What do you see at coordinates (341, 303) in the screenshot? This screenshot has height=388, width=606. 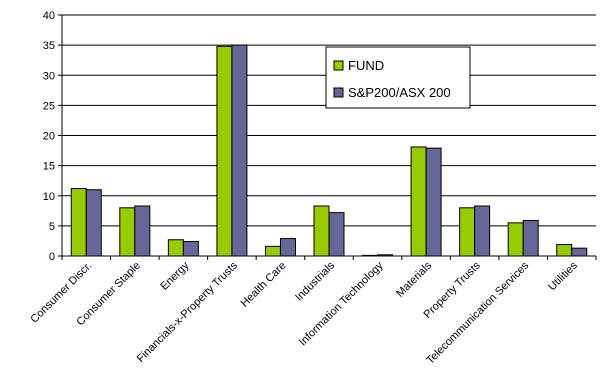 I see `category-label-information-technology: Information Technology` at bounding box center [341, 303].